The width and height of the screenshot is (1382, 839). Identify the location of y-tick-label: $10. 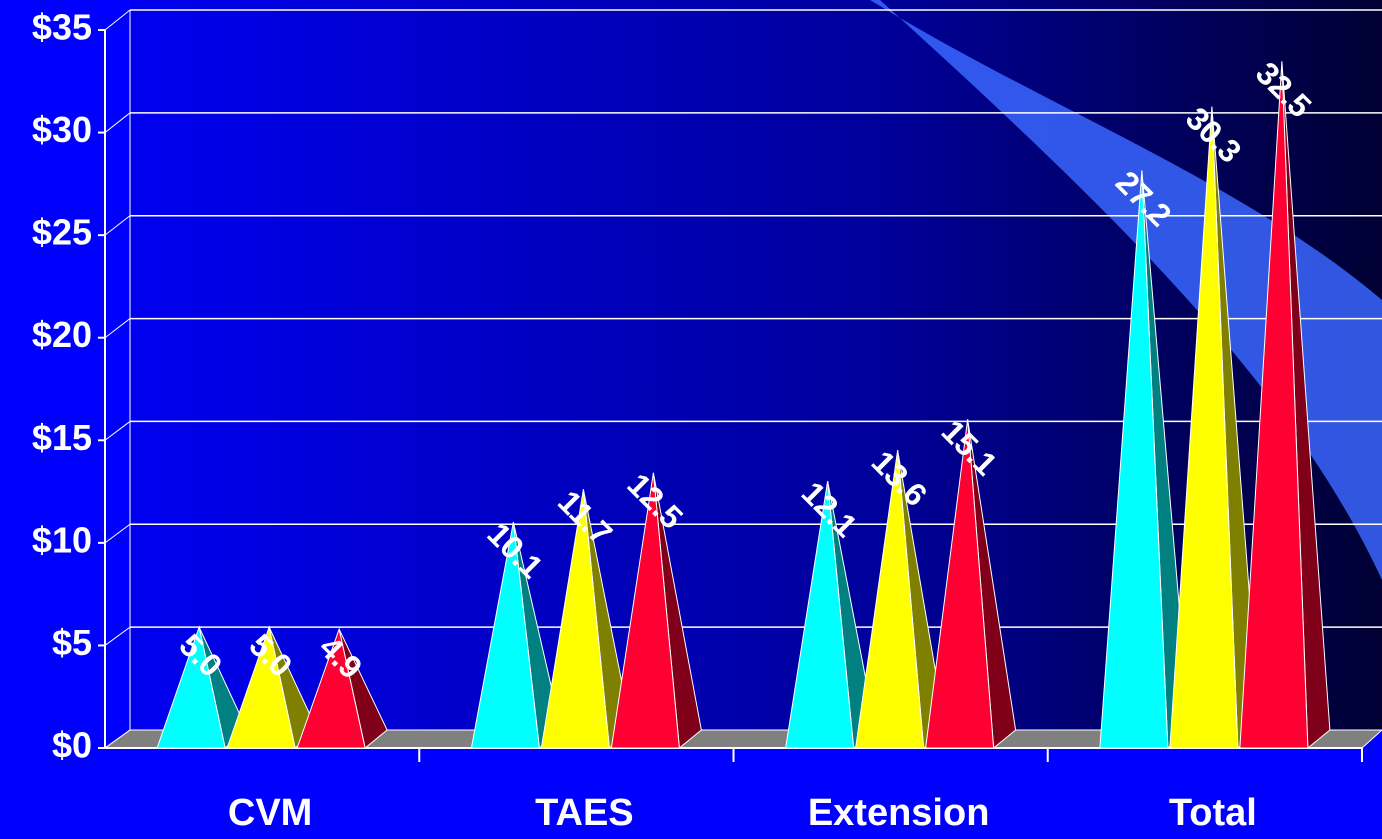
(62, 539).